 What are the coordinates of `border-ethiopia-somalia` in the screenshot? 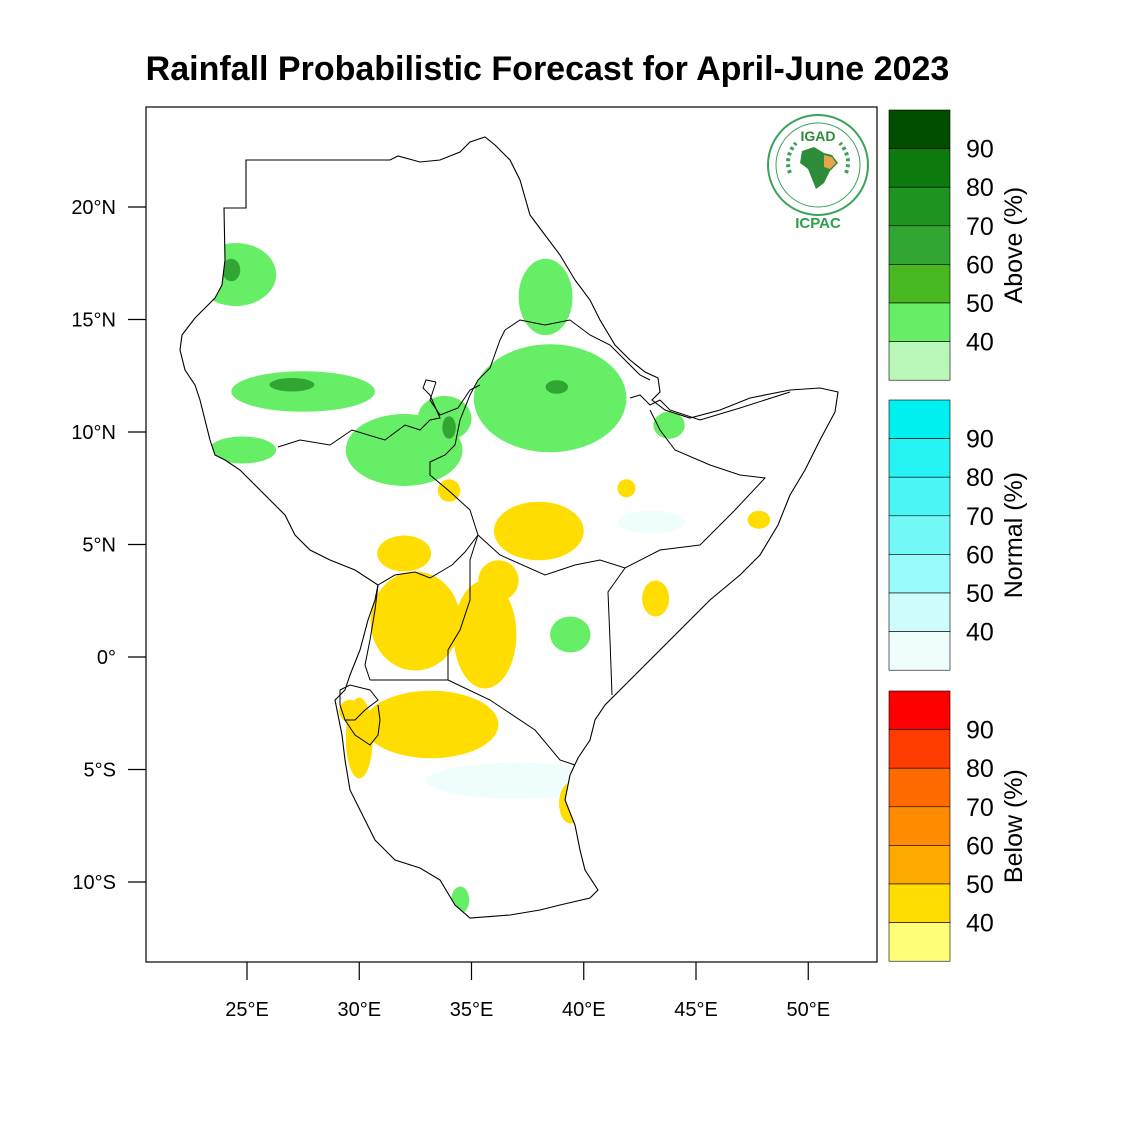 It's located at (708, 477).